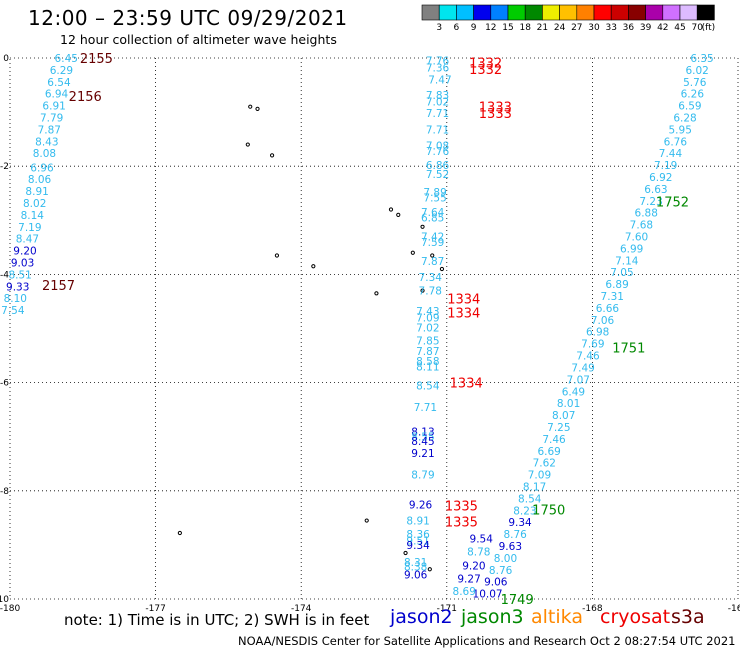 This screenshot has width=740, height=650. Describe the element at coordinates (457, 28) in the screenshot. I see `colorbar-tick-label: 6` at that location.